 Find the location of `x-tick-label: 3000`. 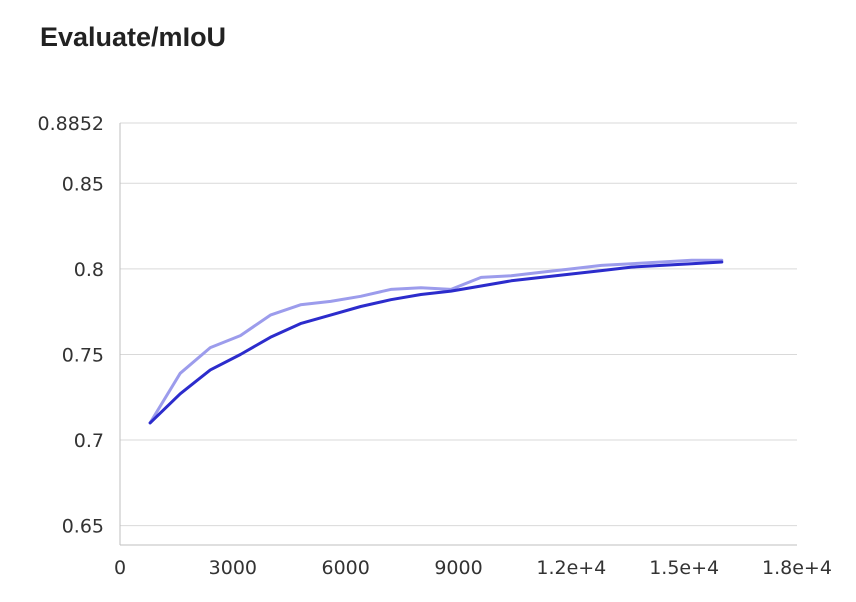

x-tick-label: 3000 is located at coordinates (233, 568).